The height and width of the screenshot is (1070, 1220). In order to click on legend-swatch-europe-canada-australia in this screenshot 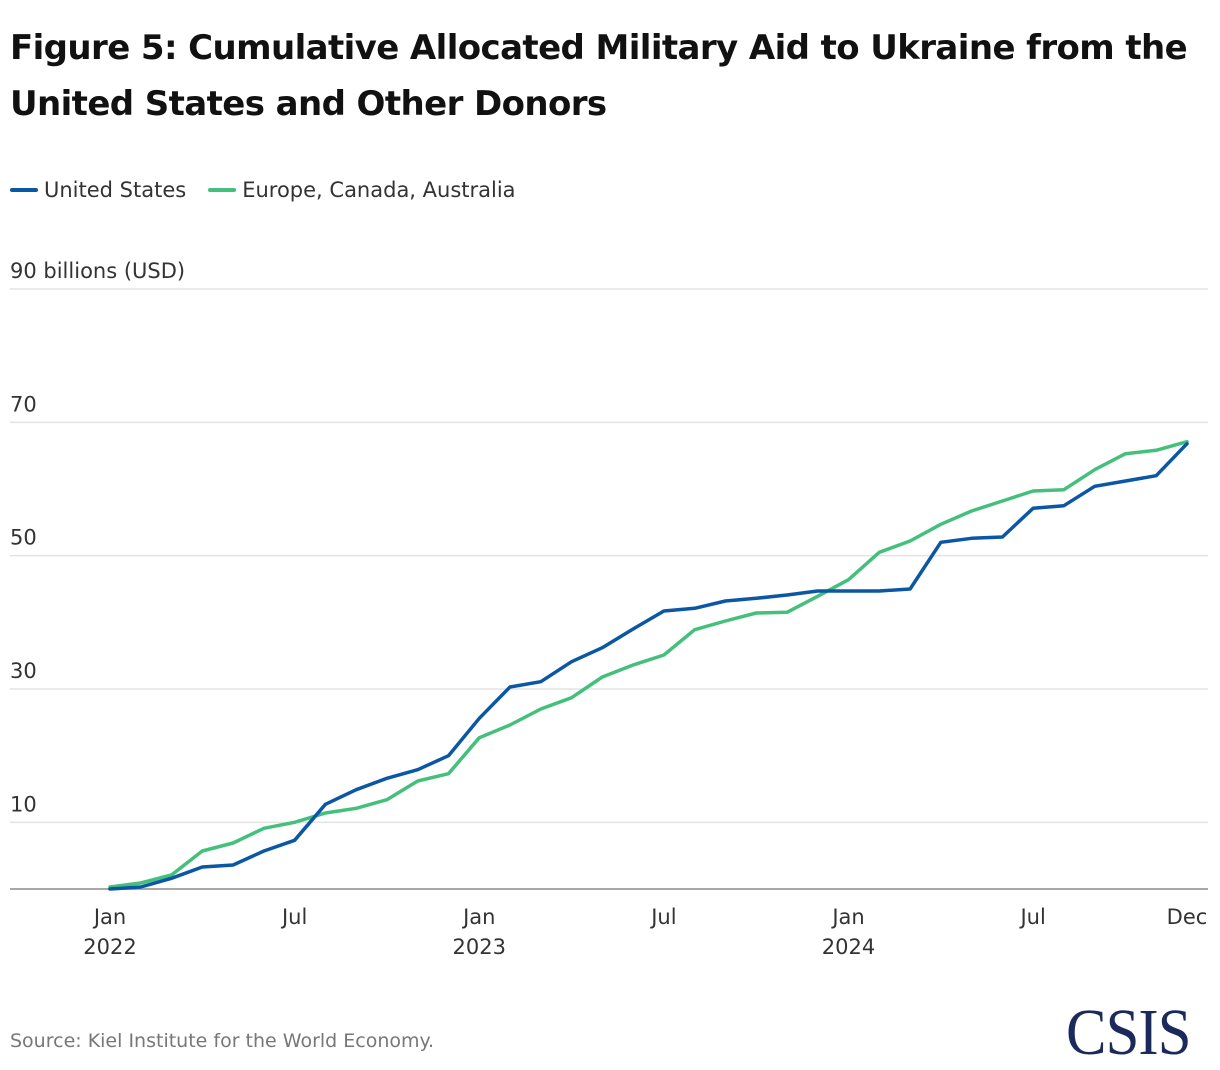, I will do `click(222, 190)`.